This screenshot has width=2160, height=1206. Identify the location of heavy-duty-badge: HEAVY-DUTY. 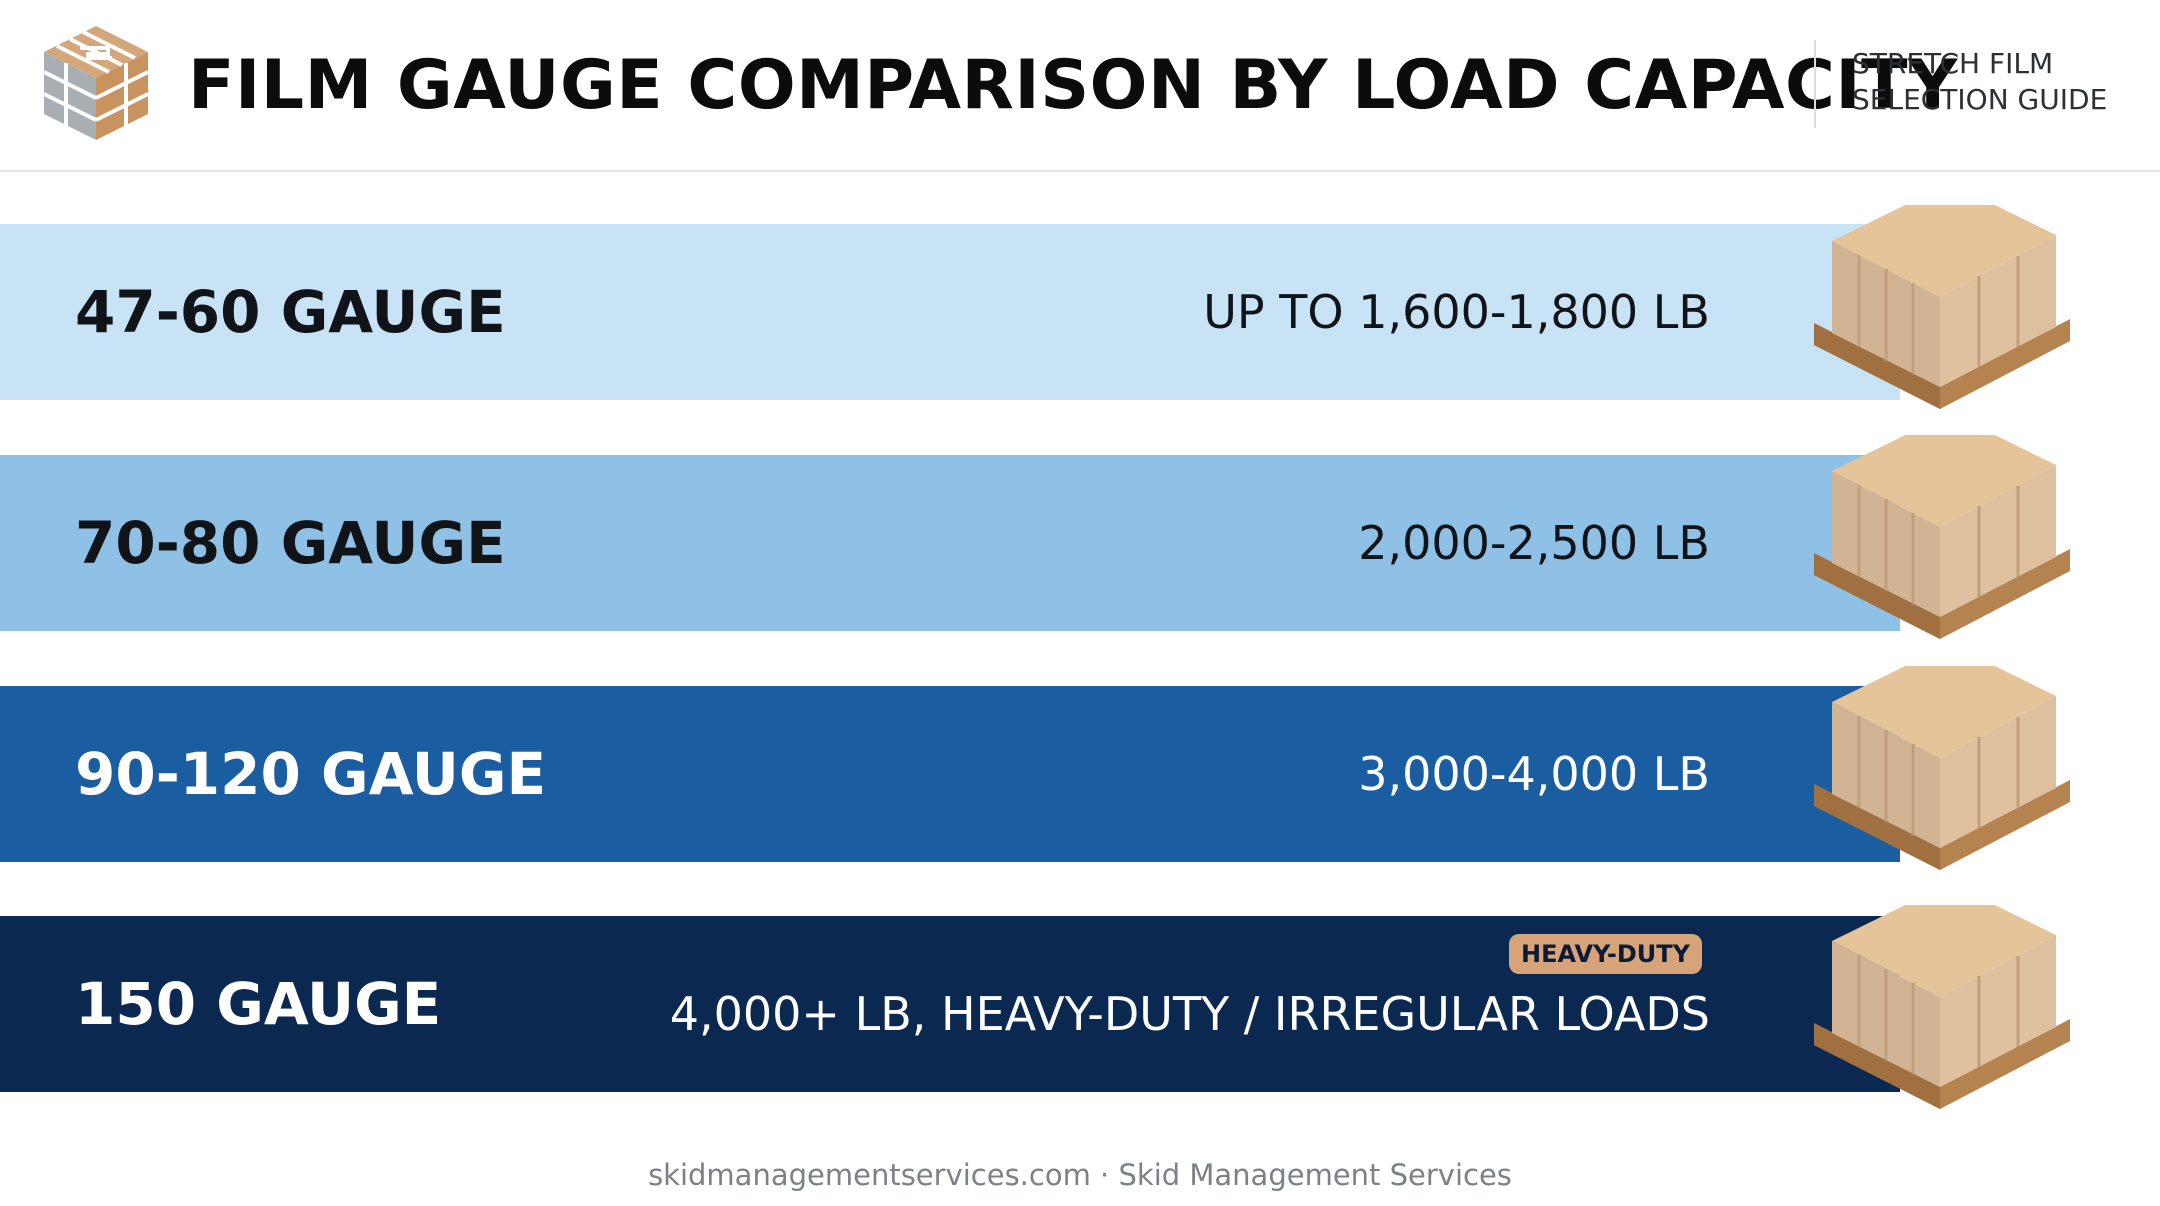
(1605, 954).